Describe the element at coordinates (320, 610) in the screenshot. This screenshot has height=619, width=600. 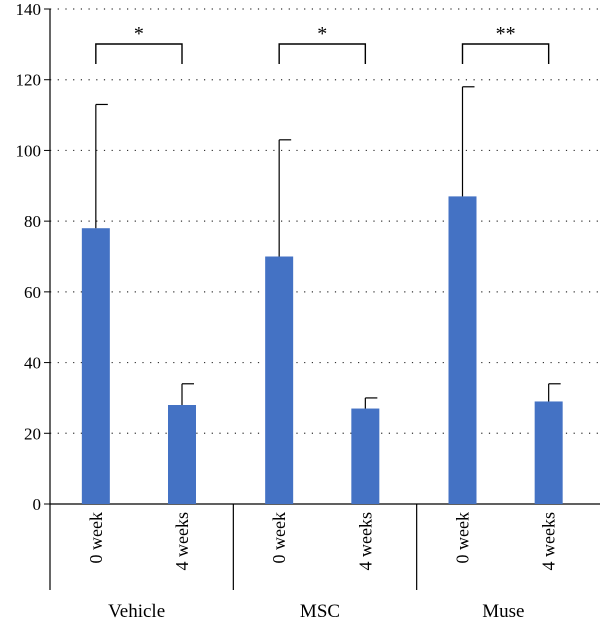
I see `group-label: MSC` at that location.